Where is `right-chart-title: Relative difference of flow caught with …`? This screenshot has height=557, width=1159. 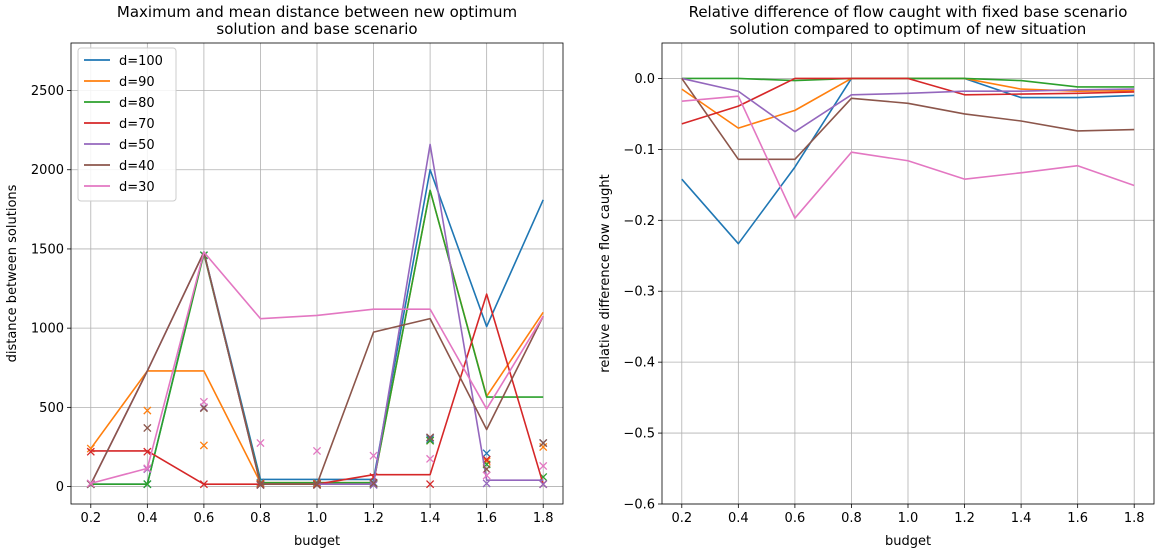
right-chart-title: Relative difference of flow caught with … is located at coordinates (908, 12).